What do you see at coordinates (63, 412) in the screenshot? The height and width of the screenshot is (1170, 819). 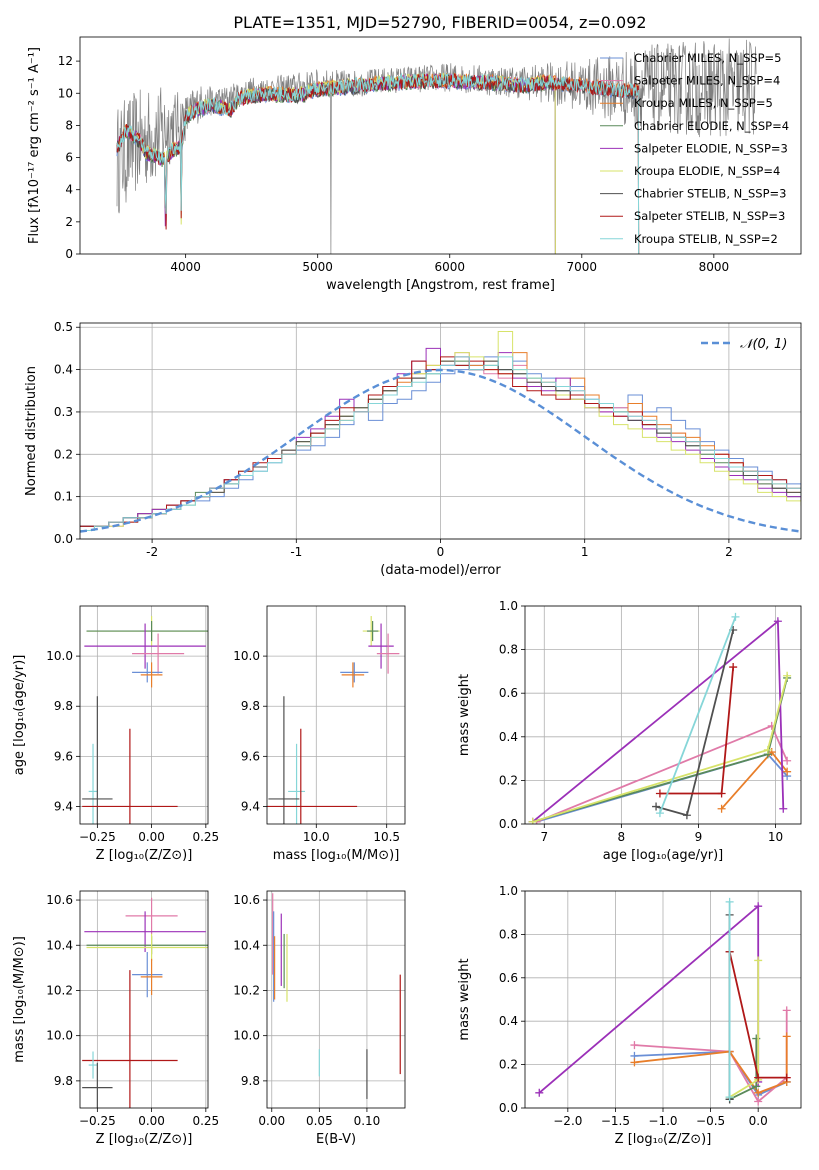 I see `y-tick-label: 0.3` at bounding box center [63, 412].